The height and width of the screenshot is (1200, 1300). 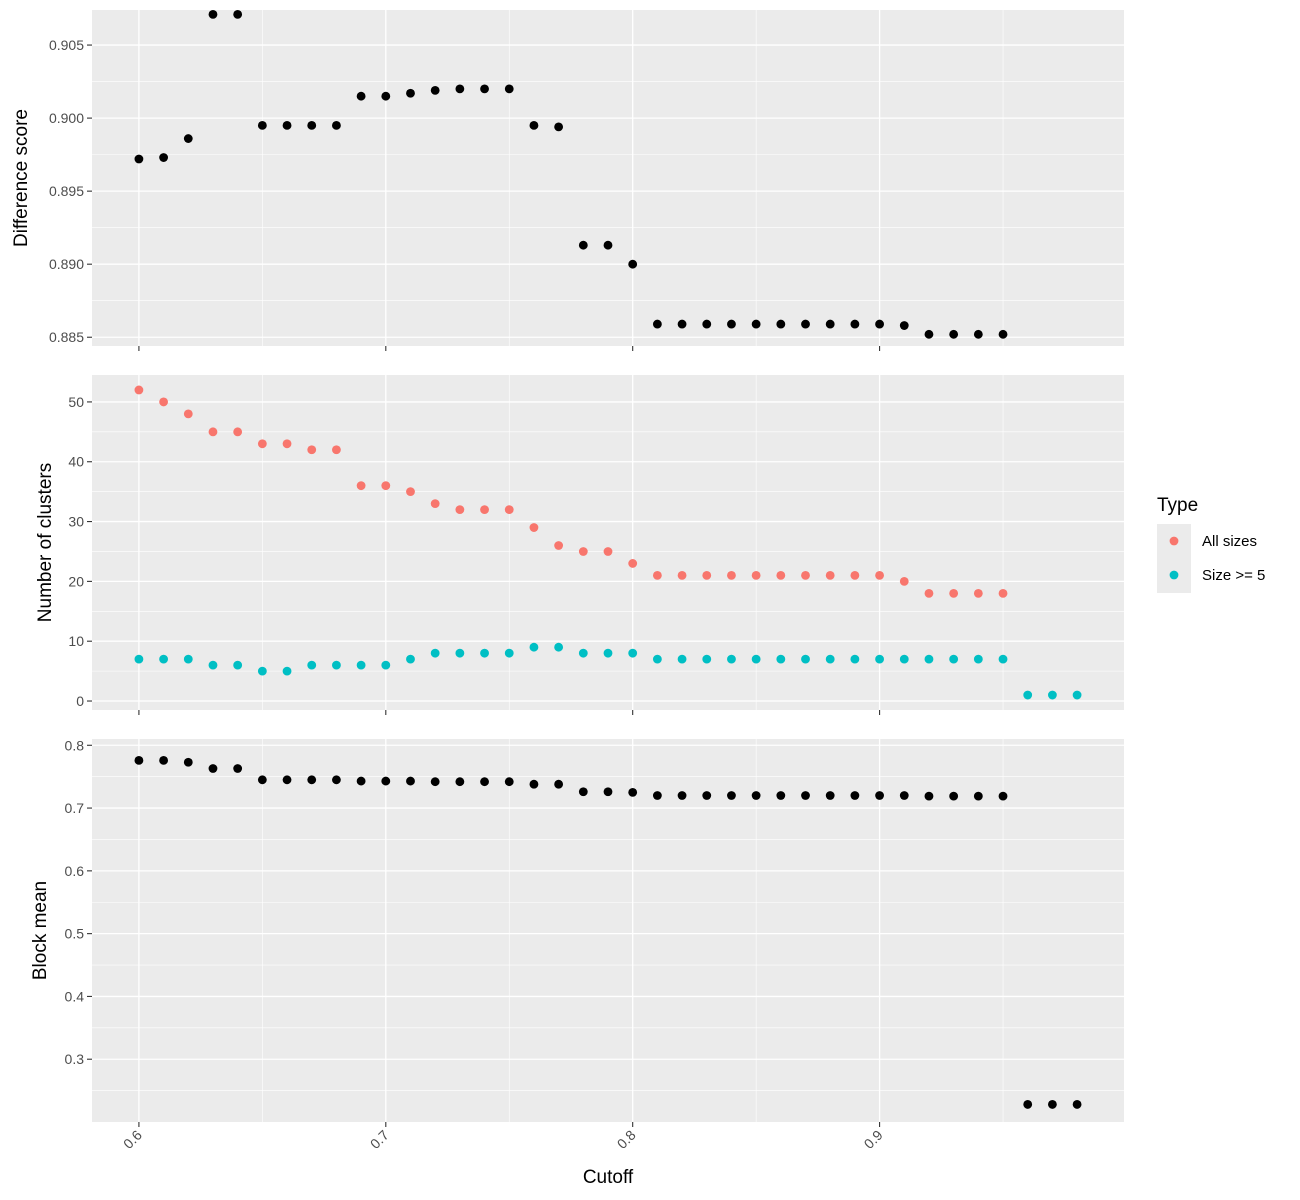 What do you see at coordinates (626, 1139) in the screenshot?
I see `x-tick-label: 0.8` at bounding box center [626, 1139].